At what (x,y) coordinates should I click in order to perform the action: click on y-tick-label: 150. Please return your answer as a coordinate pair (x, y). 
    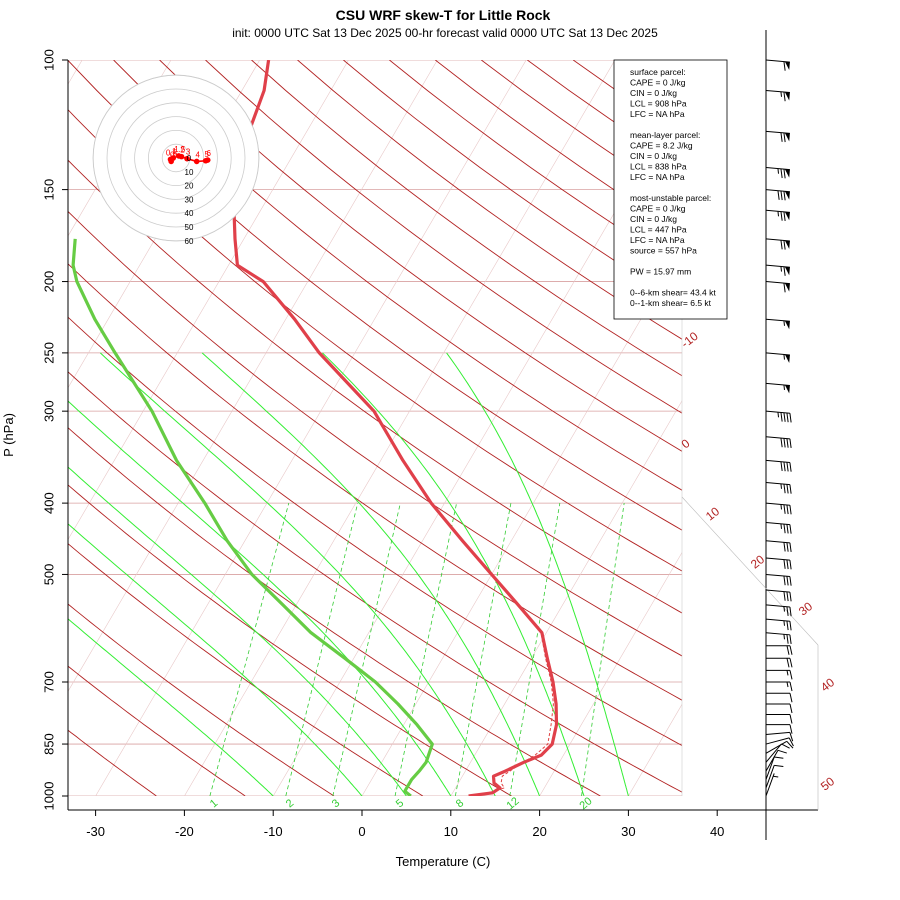
    Looking at the image, I should click on (48, 190).